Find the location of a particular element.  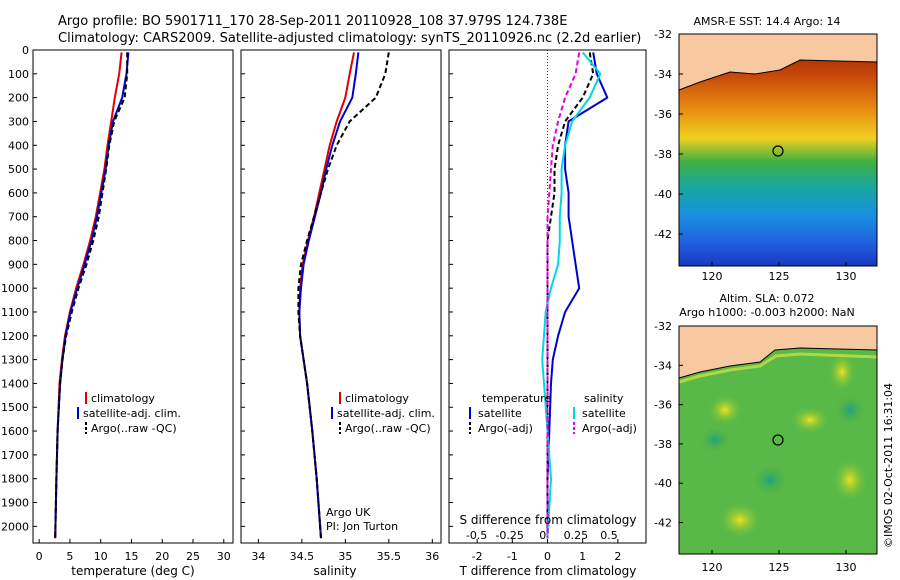

x-tick-label-1-4: 36 is located at coordinates (432, 556).